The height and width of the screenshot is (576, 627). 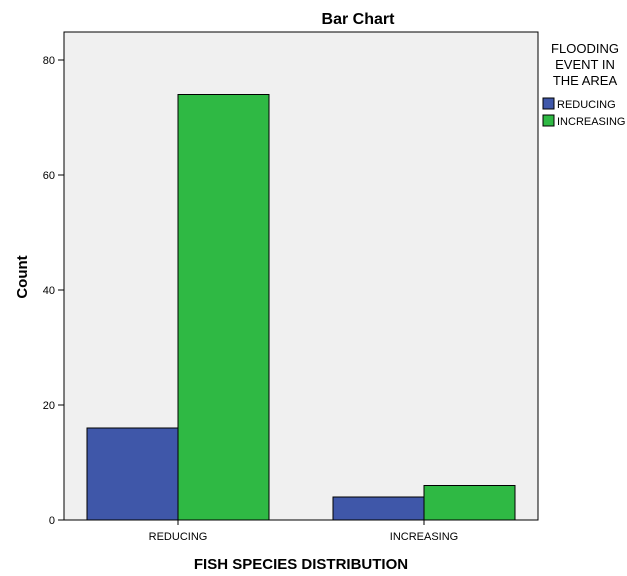 What do you see at coordinates (49, 61) in the screenshot?
I see `y-tick-label: 80` at bounding box center [49, 61].